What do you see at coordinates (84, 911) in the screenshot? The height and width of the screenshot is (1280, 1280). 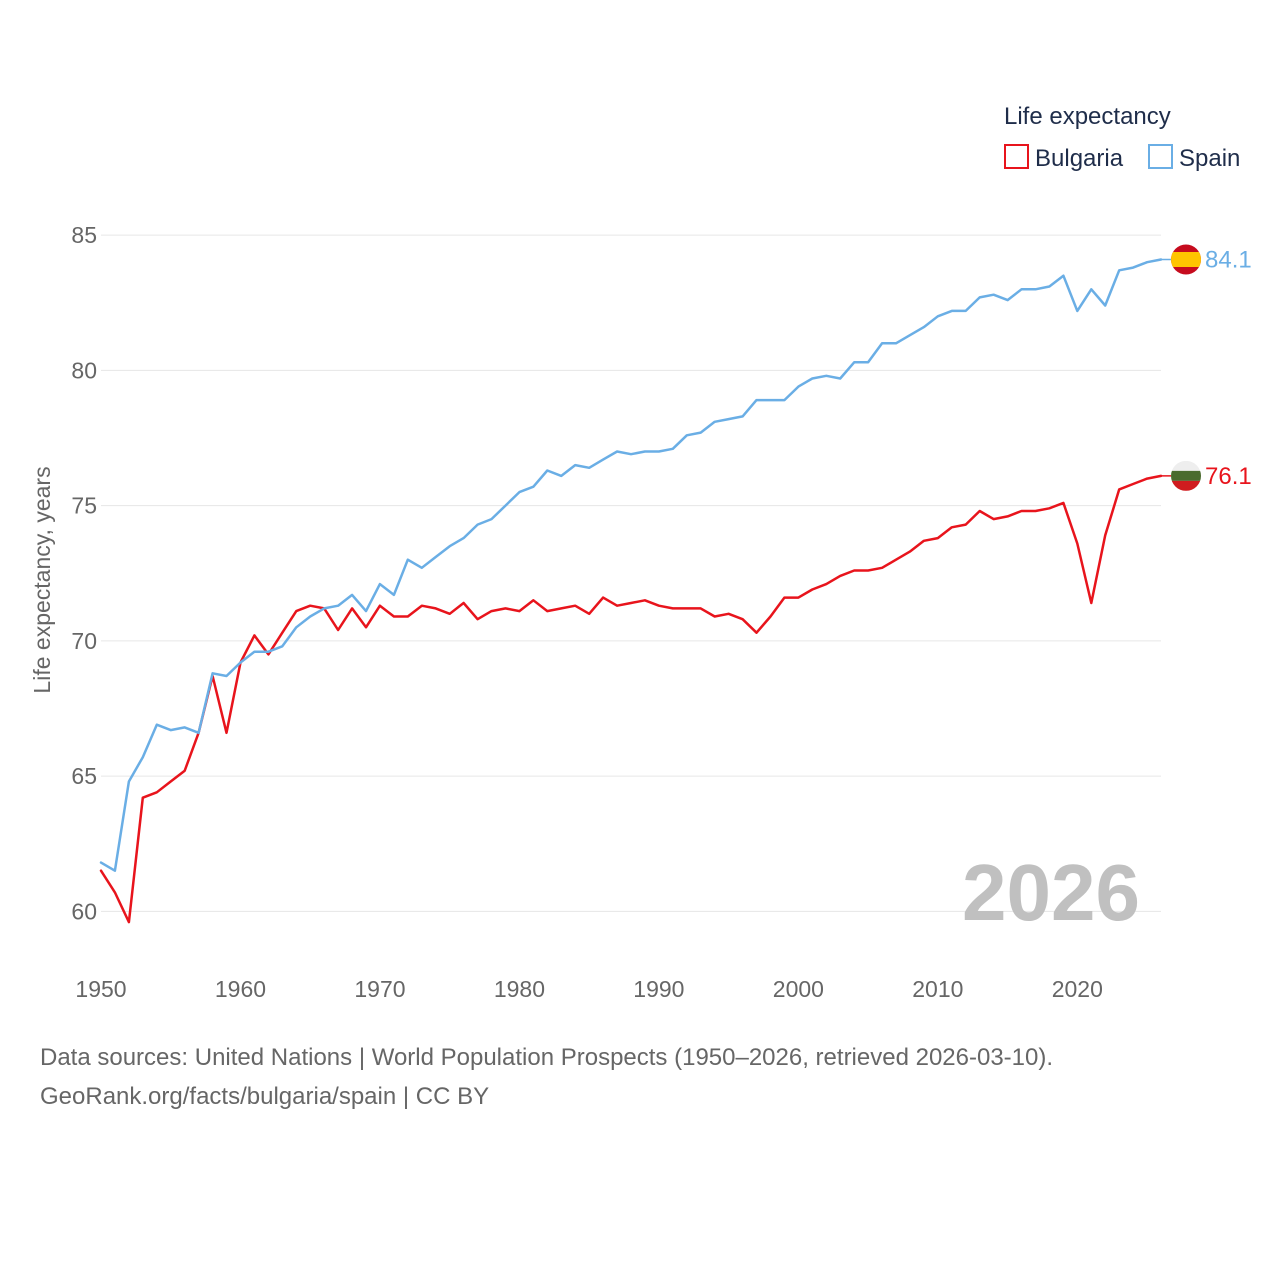 I see `y-tick-label-60: 60` at bounding box center [84, 911].